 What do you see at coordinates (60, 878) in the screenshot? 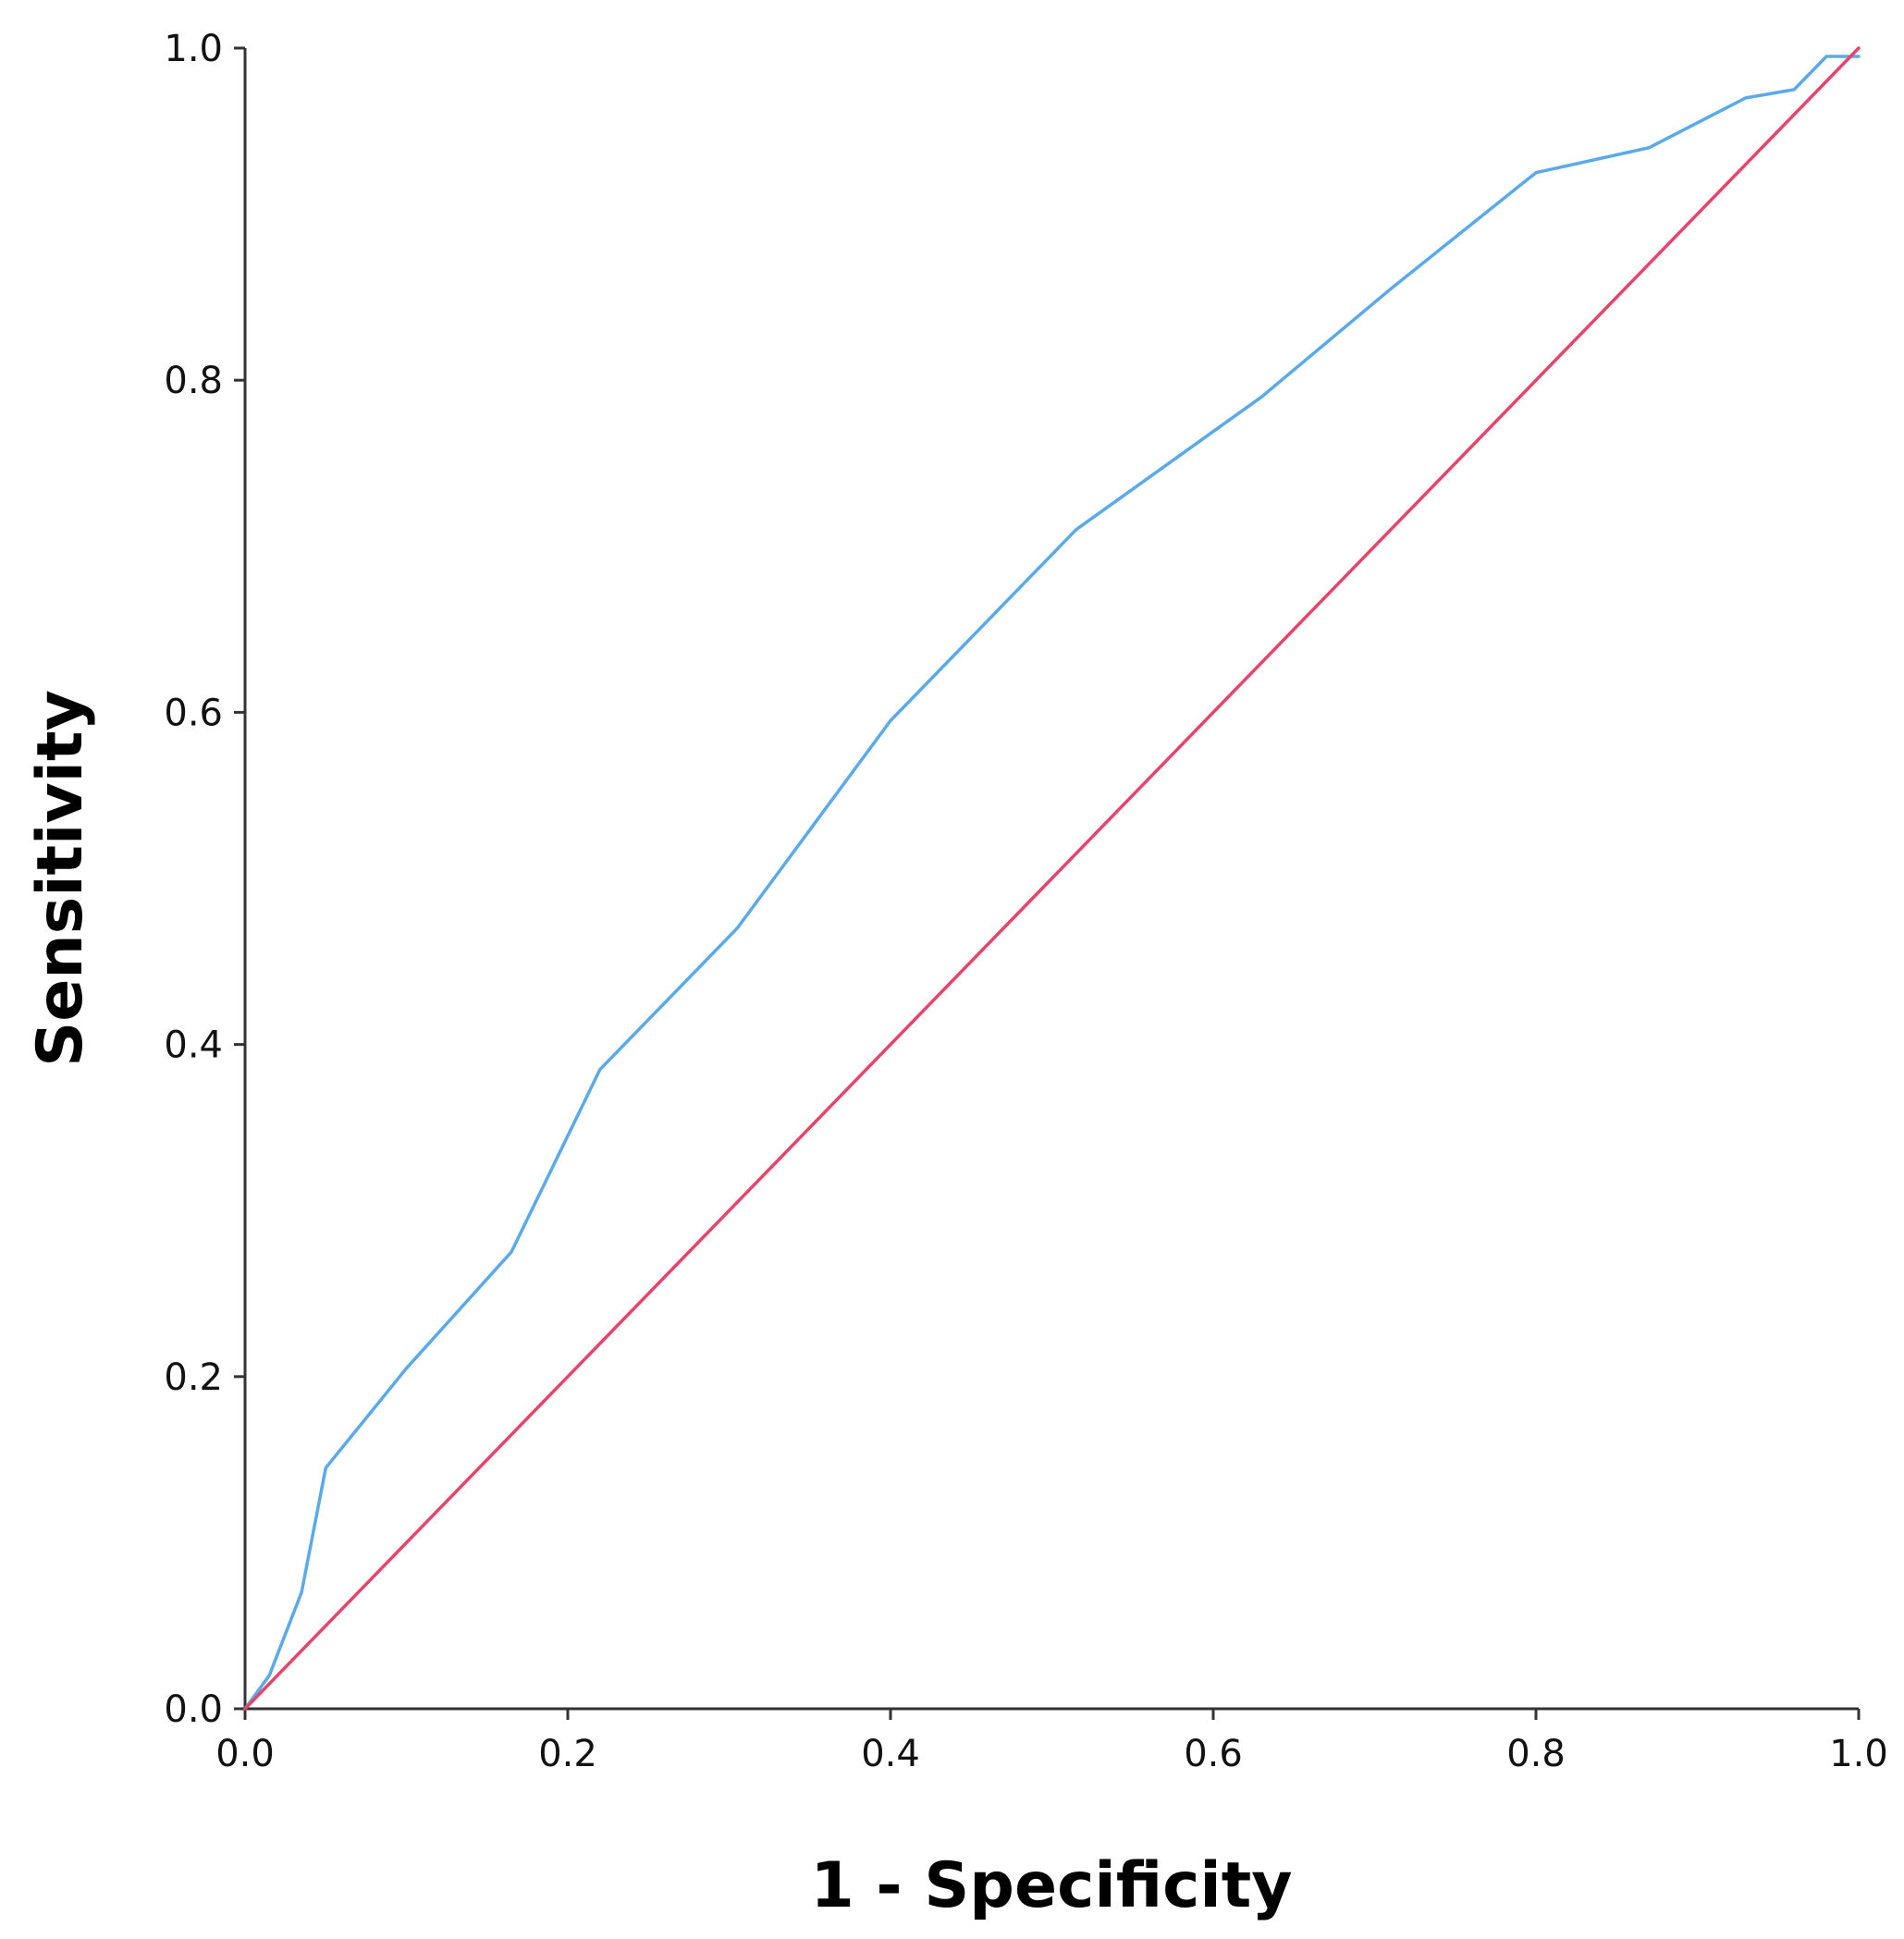
I see `y-axis-title: Sensitivity` at bounding box center [60, 878].